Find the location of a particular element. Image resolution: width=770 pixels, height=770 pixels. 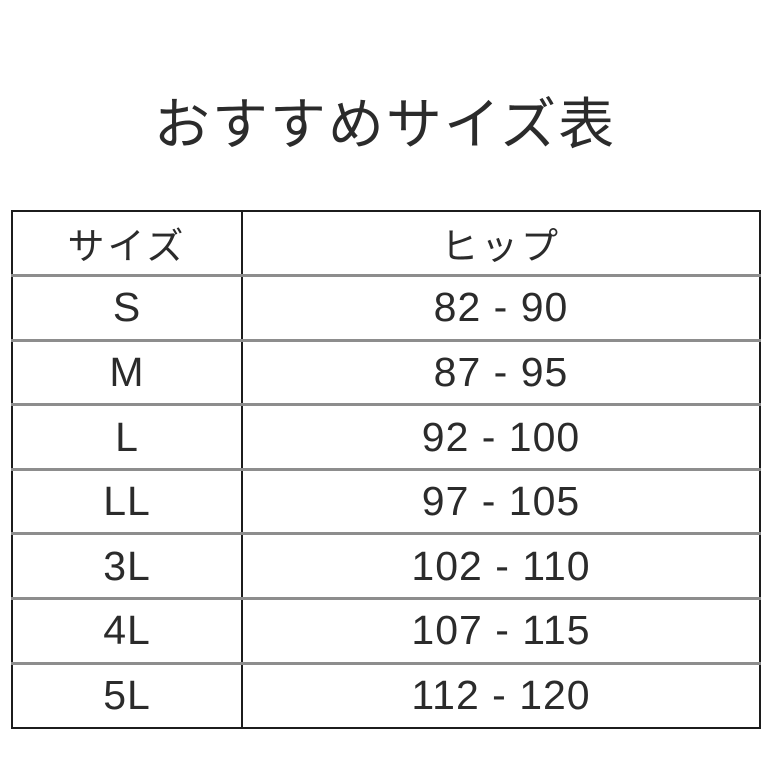

table-row: L 92 - 100 is located at coordinates (386, 436).